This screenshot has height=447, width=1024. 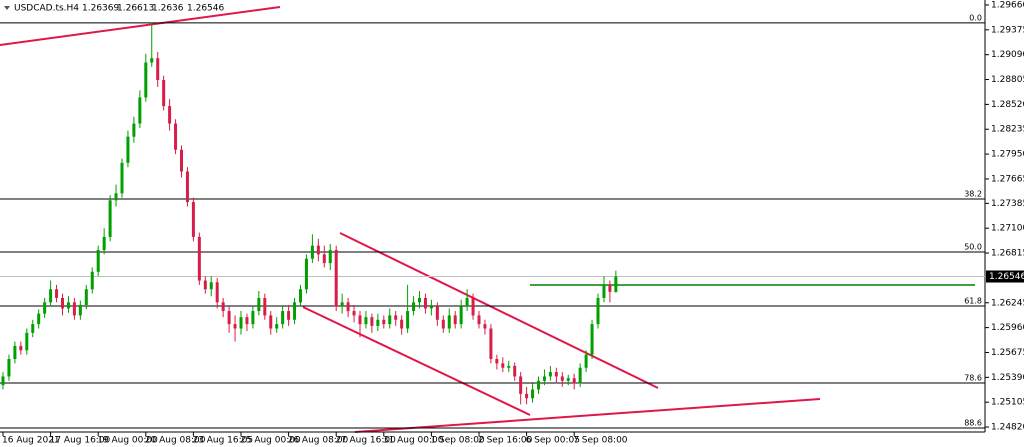 What do you see at coordinates (80, 441) in the screenshot?
I see `x-tick-label: 17 Aug 16:00` at bounding box center [80, 441].